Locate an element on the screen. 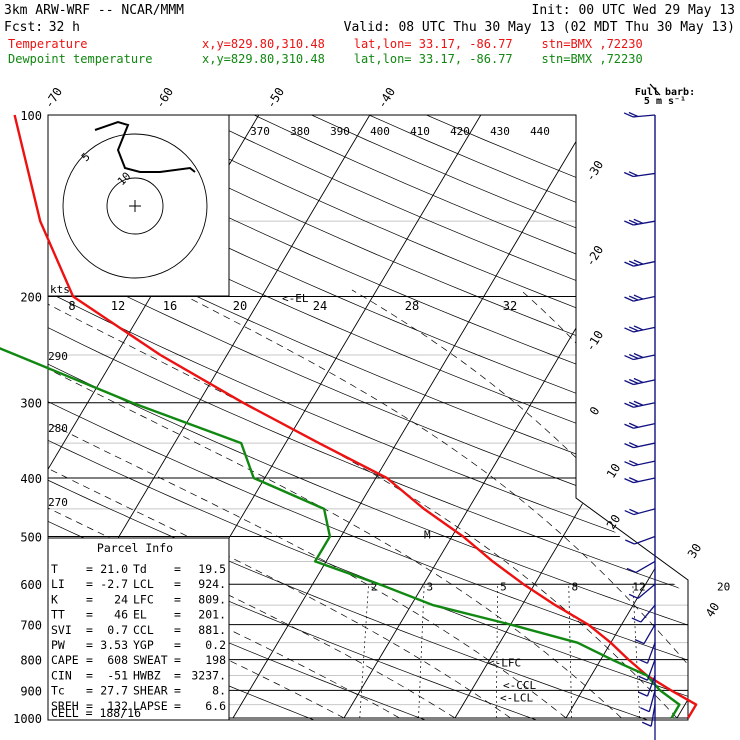 This screenshot has height=740, width=740. pressure-label: 800 is located at coordinates (31, 661).